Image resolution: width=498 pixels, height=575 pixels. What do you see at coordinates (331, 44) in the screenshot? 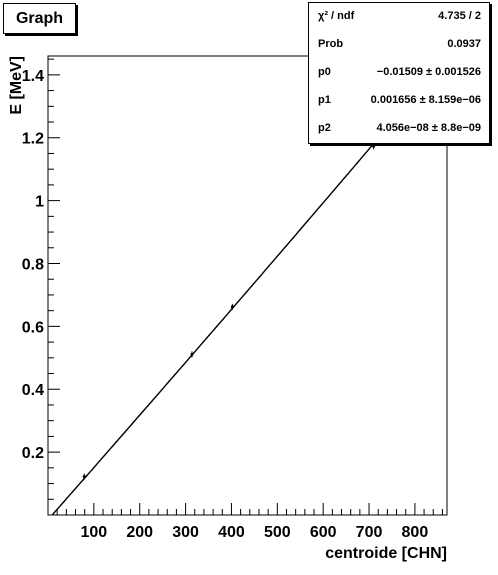
I see `stats-label: Prob` at bounding box center [331, 44].